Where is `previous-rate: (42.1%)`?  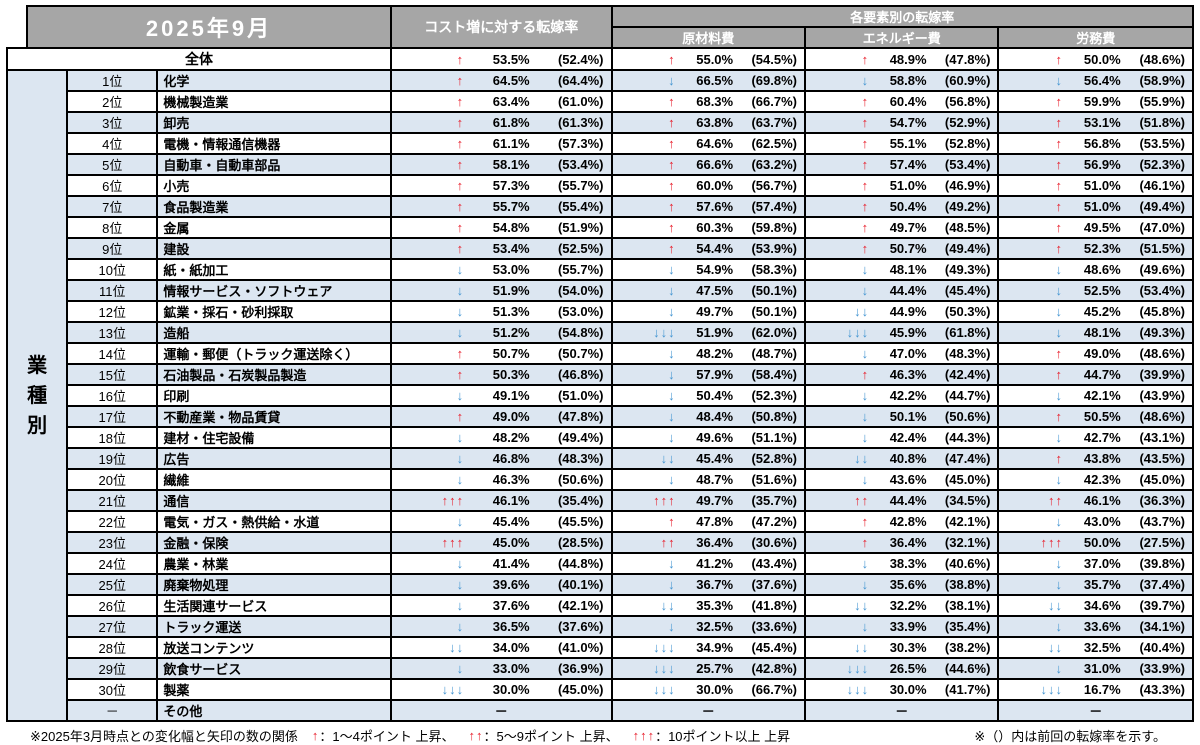 previous-rate: (42.1%) is located at coordinates (580, 605).